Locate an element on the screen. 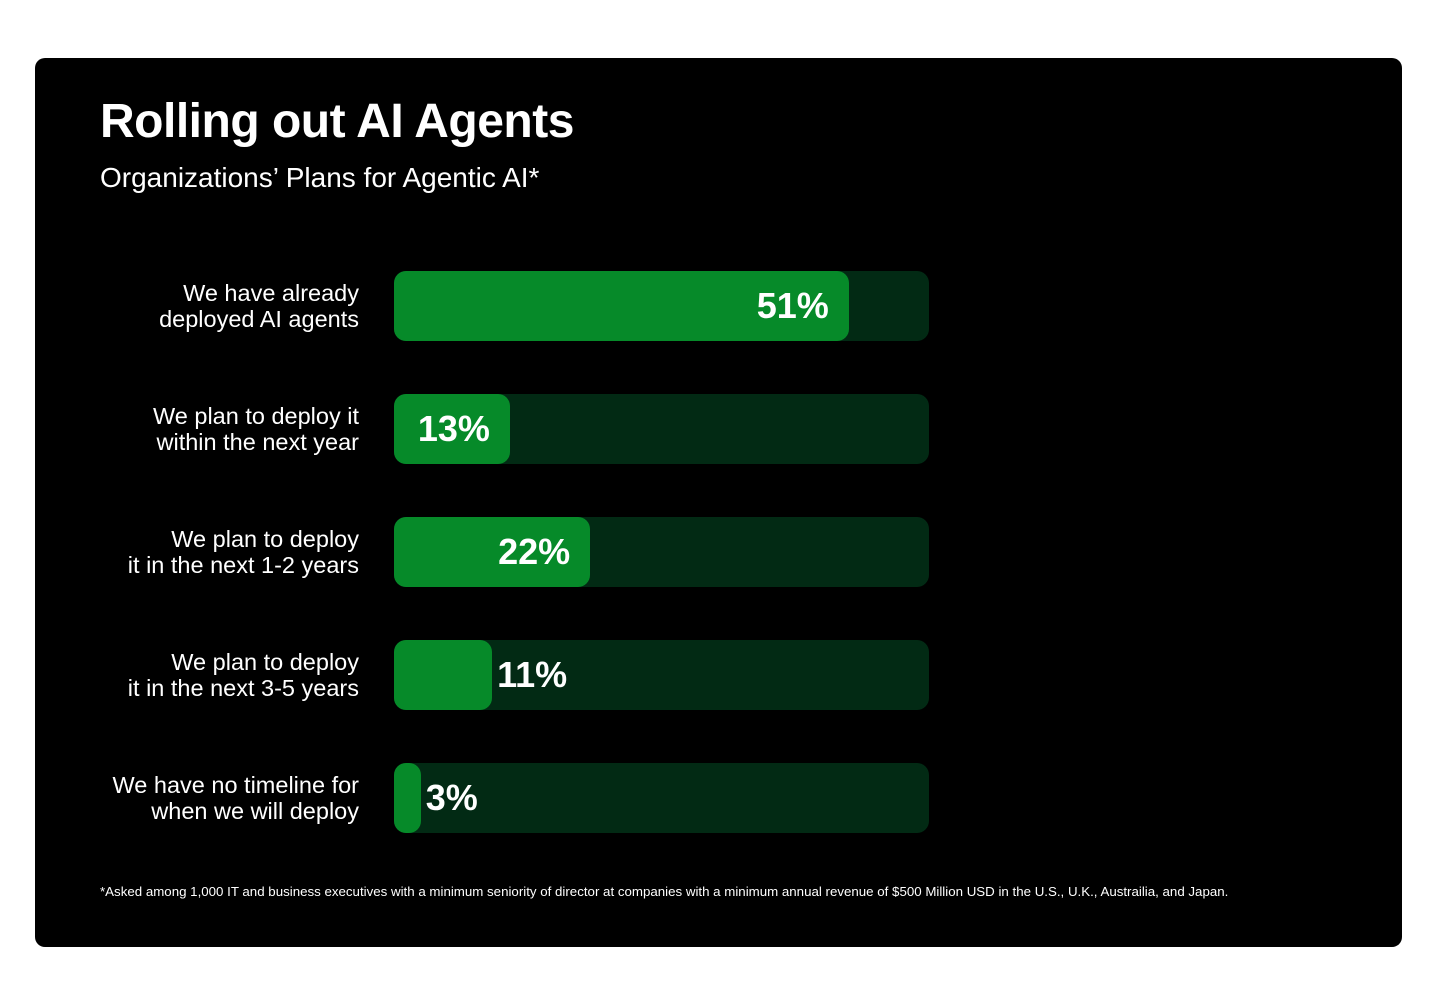  category-label-line: within the next year is located at coordinates (257, 442).